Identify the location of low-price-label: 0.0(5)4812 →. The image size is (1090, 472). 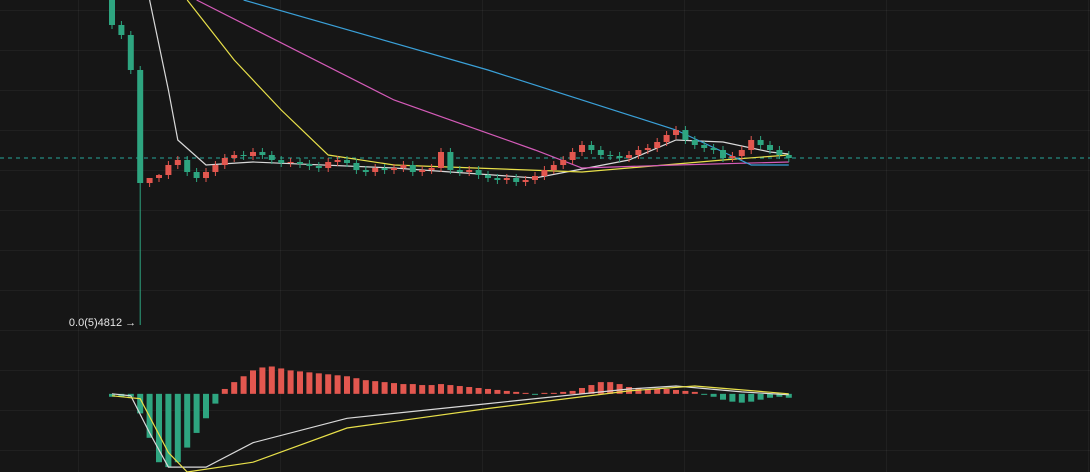
(102, 323).